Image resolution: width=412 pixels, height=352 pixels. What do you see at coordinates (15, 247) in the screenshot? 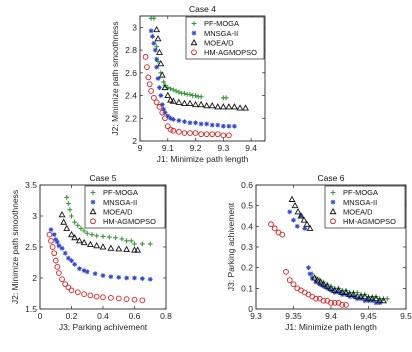
I see `y-axis-label: J2: Minimize path smoothness` at bounding box center [15, 247].